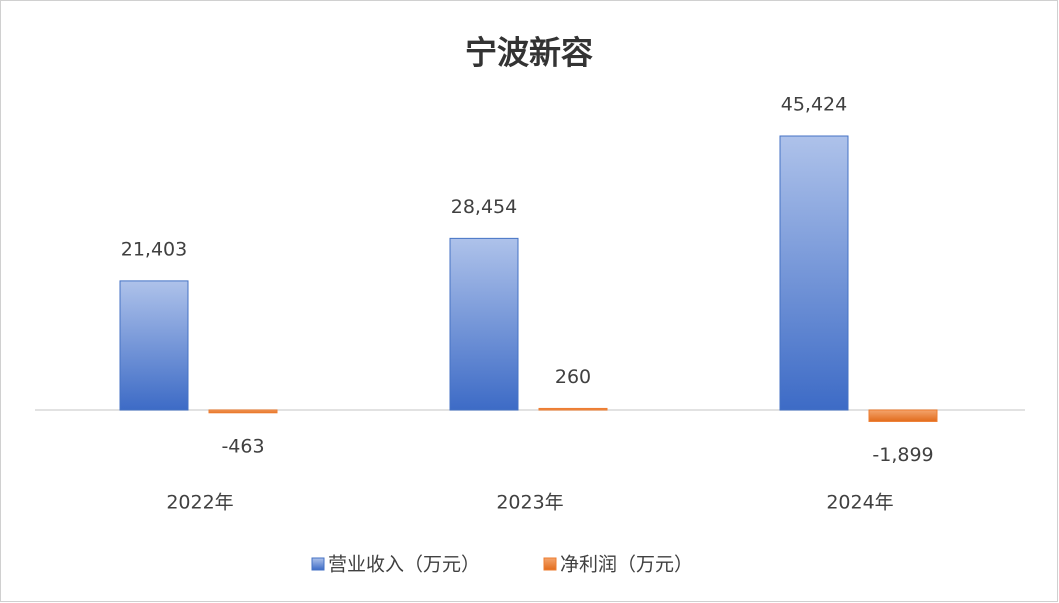  Describe the element at coordinates (529, 53) in the screenshot. I see `chart-title: 宁波新容` at that location.